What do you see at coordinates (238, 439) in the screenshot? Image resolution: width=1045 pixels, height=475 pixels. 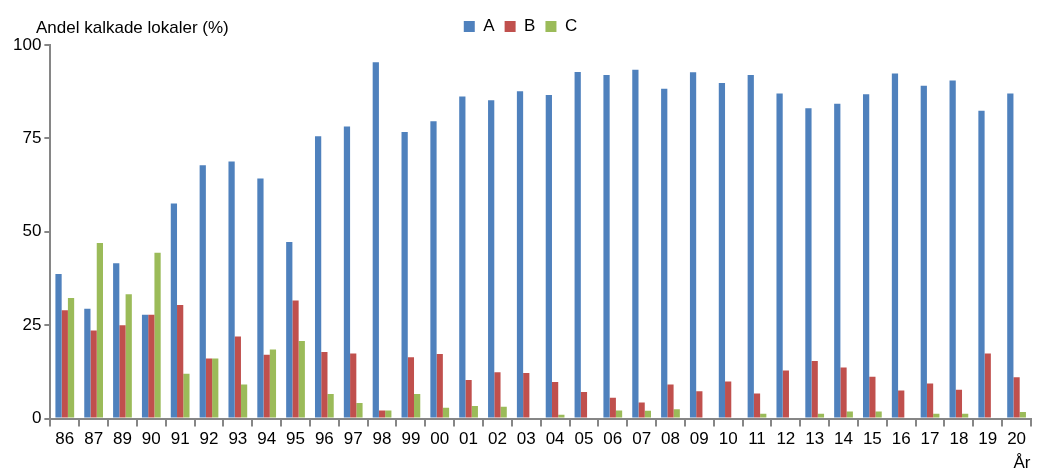 I see `x-tick-label: 93` at bounding box center [238, 439].